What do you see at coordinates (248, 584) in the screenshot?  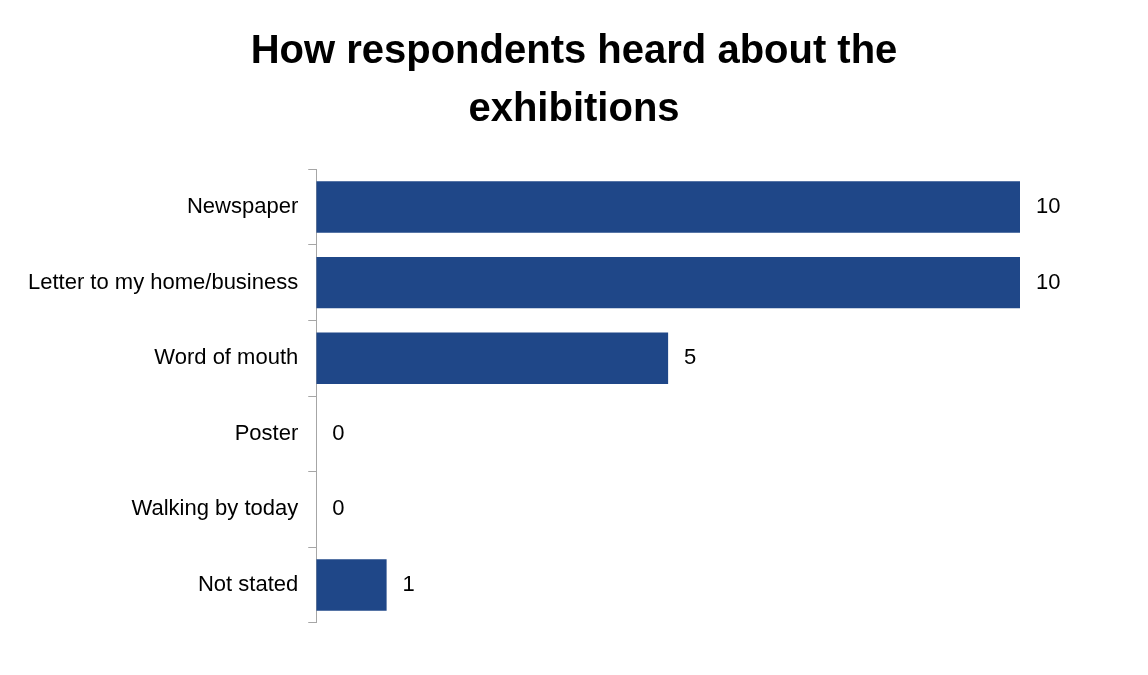 I see `y-tick-label: Not stated` at bounding box center [248, 584].